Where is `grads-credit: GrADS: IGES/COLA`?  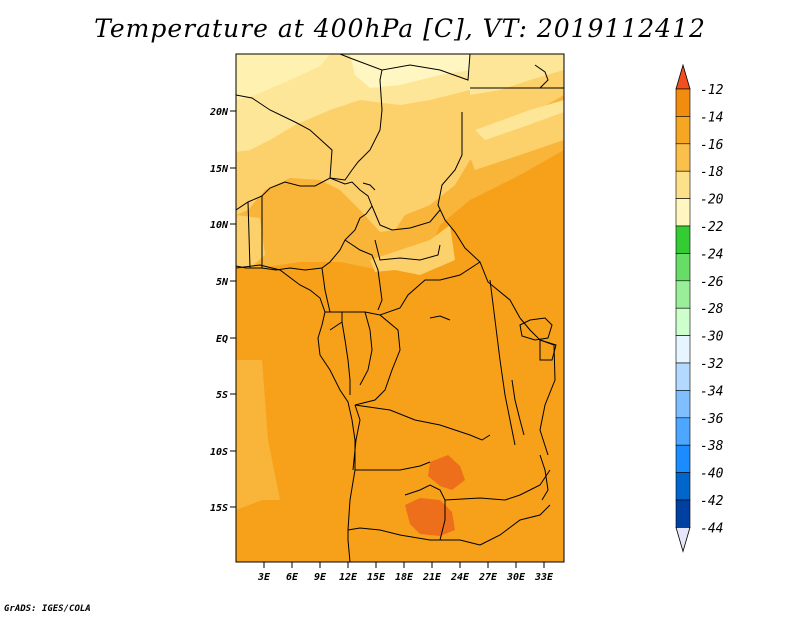 grads-credit: GrADS: IGES/COLA is located at coordinates (47, 609).